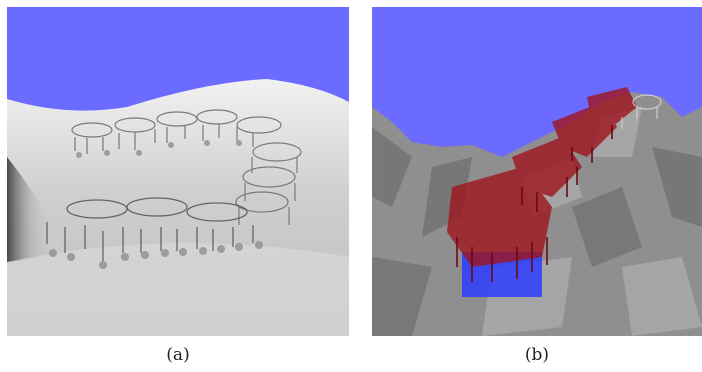 The width and height of the screenshot is (702, 372). I want to click on robot-trail-top, so click(176, 131).